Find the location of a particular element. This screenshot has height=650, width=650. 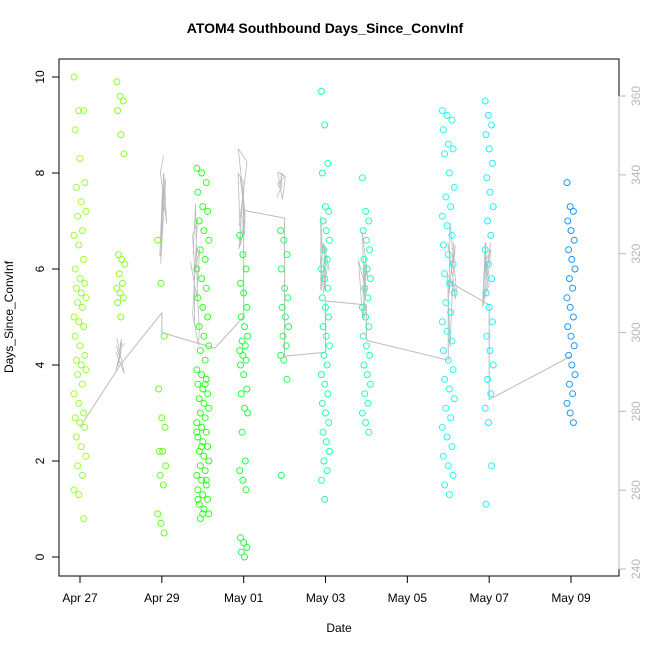

y2-tick-label: 300 is located at coordinates (636, 332).